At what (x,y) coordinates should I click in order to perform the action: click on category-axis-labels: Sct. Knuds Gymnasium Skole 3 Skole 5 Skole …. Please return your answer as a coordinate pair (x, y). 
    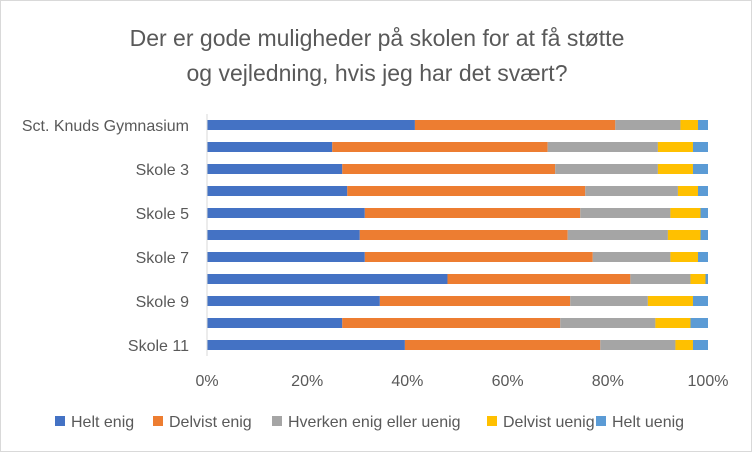
    Looking at the image, I should click on (105, 236).